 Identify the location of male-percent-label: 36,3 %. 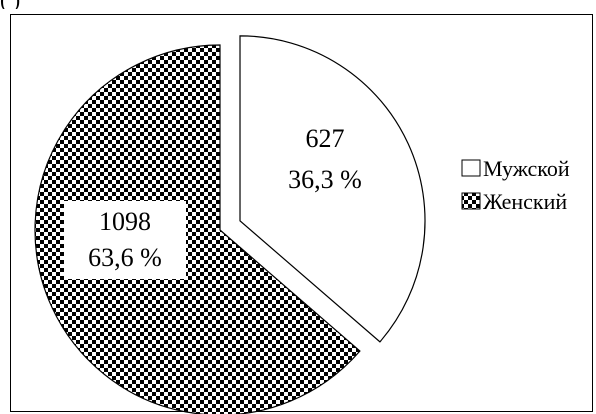
(325, 179).